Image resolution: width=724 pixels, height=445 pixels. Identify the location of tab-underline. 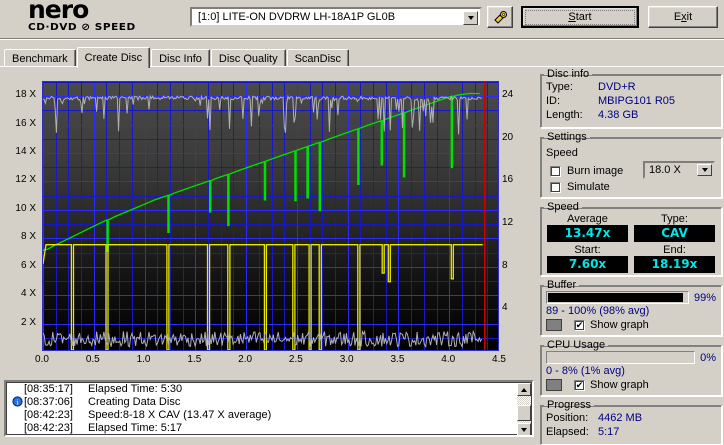
(362, 67).